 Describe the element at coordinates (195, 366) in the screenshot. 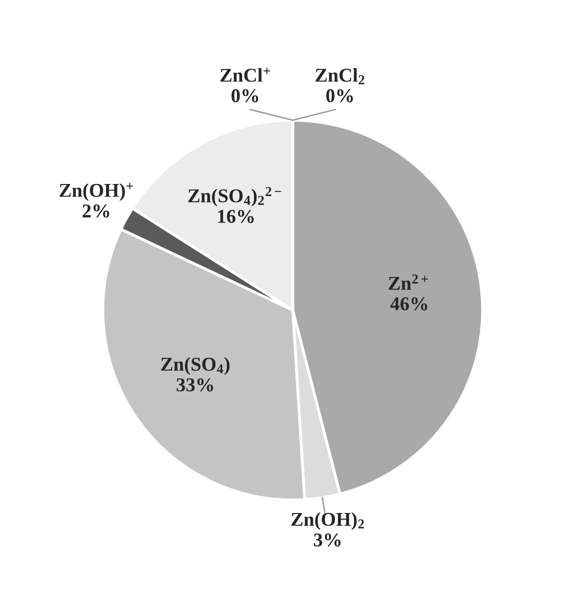

I see `slice-label: Zn(SO$_{4}$)` at that location.